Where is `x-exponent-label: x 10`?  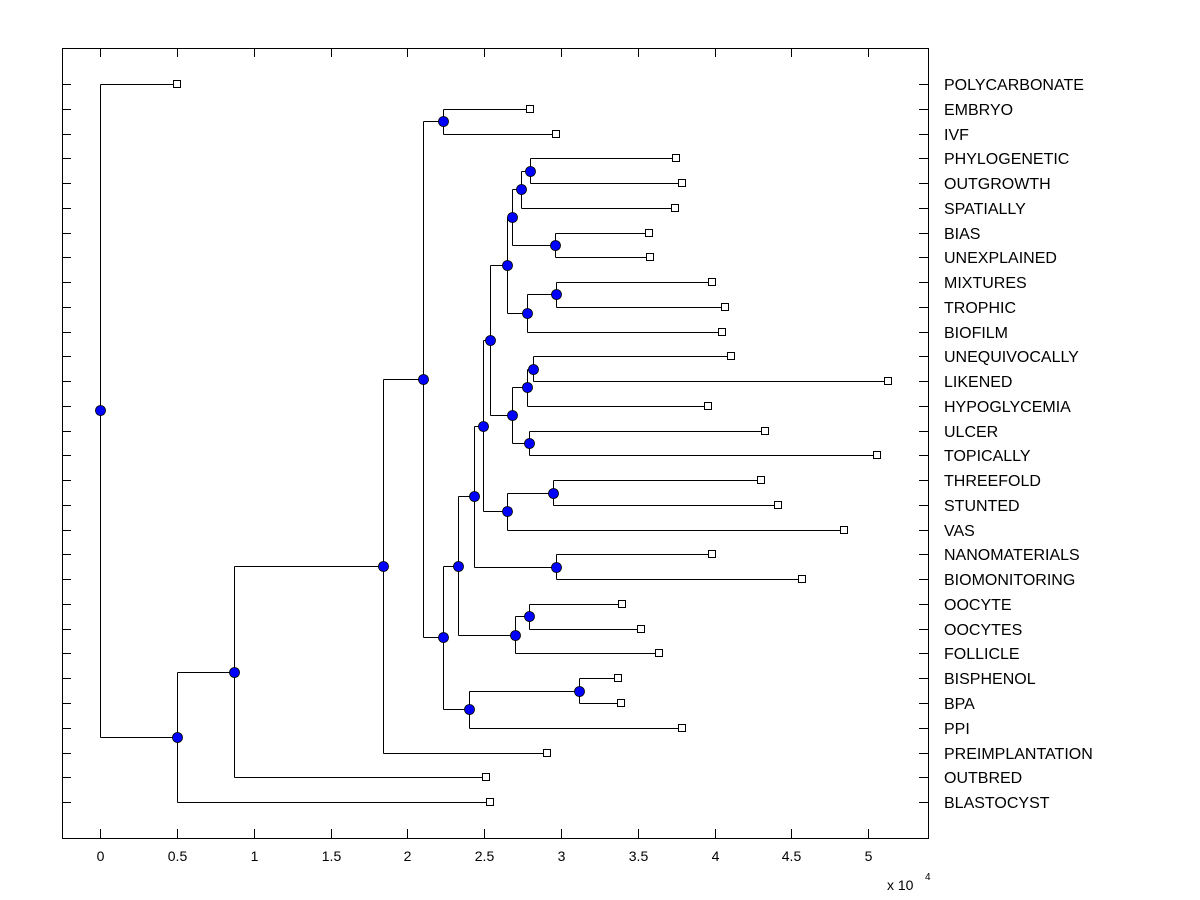 x-exponent-label: x 10 is located at coordinates (900, 885).